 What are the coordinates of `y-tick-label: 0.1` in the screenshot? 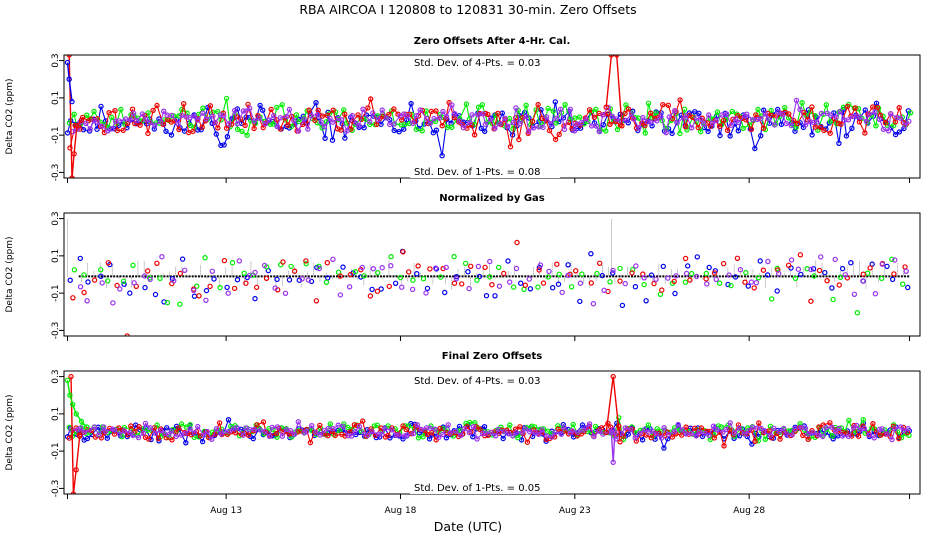 It's located at (56, 98).